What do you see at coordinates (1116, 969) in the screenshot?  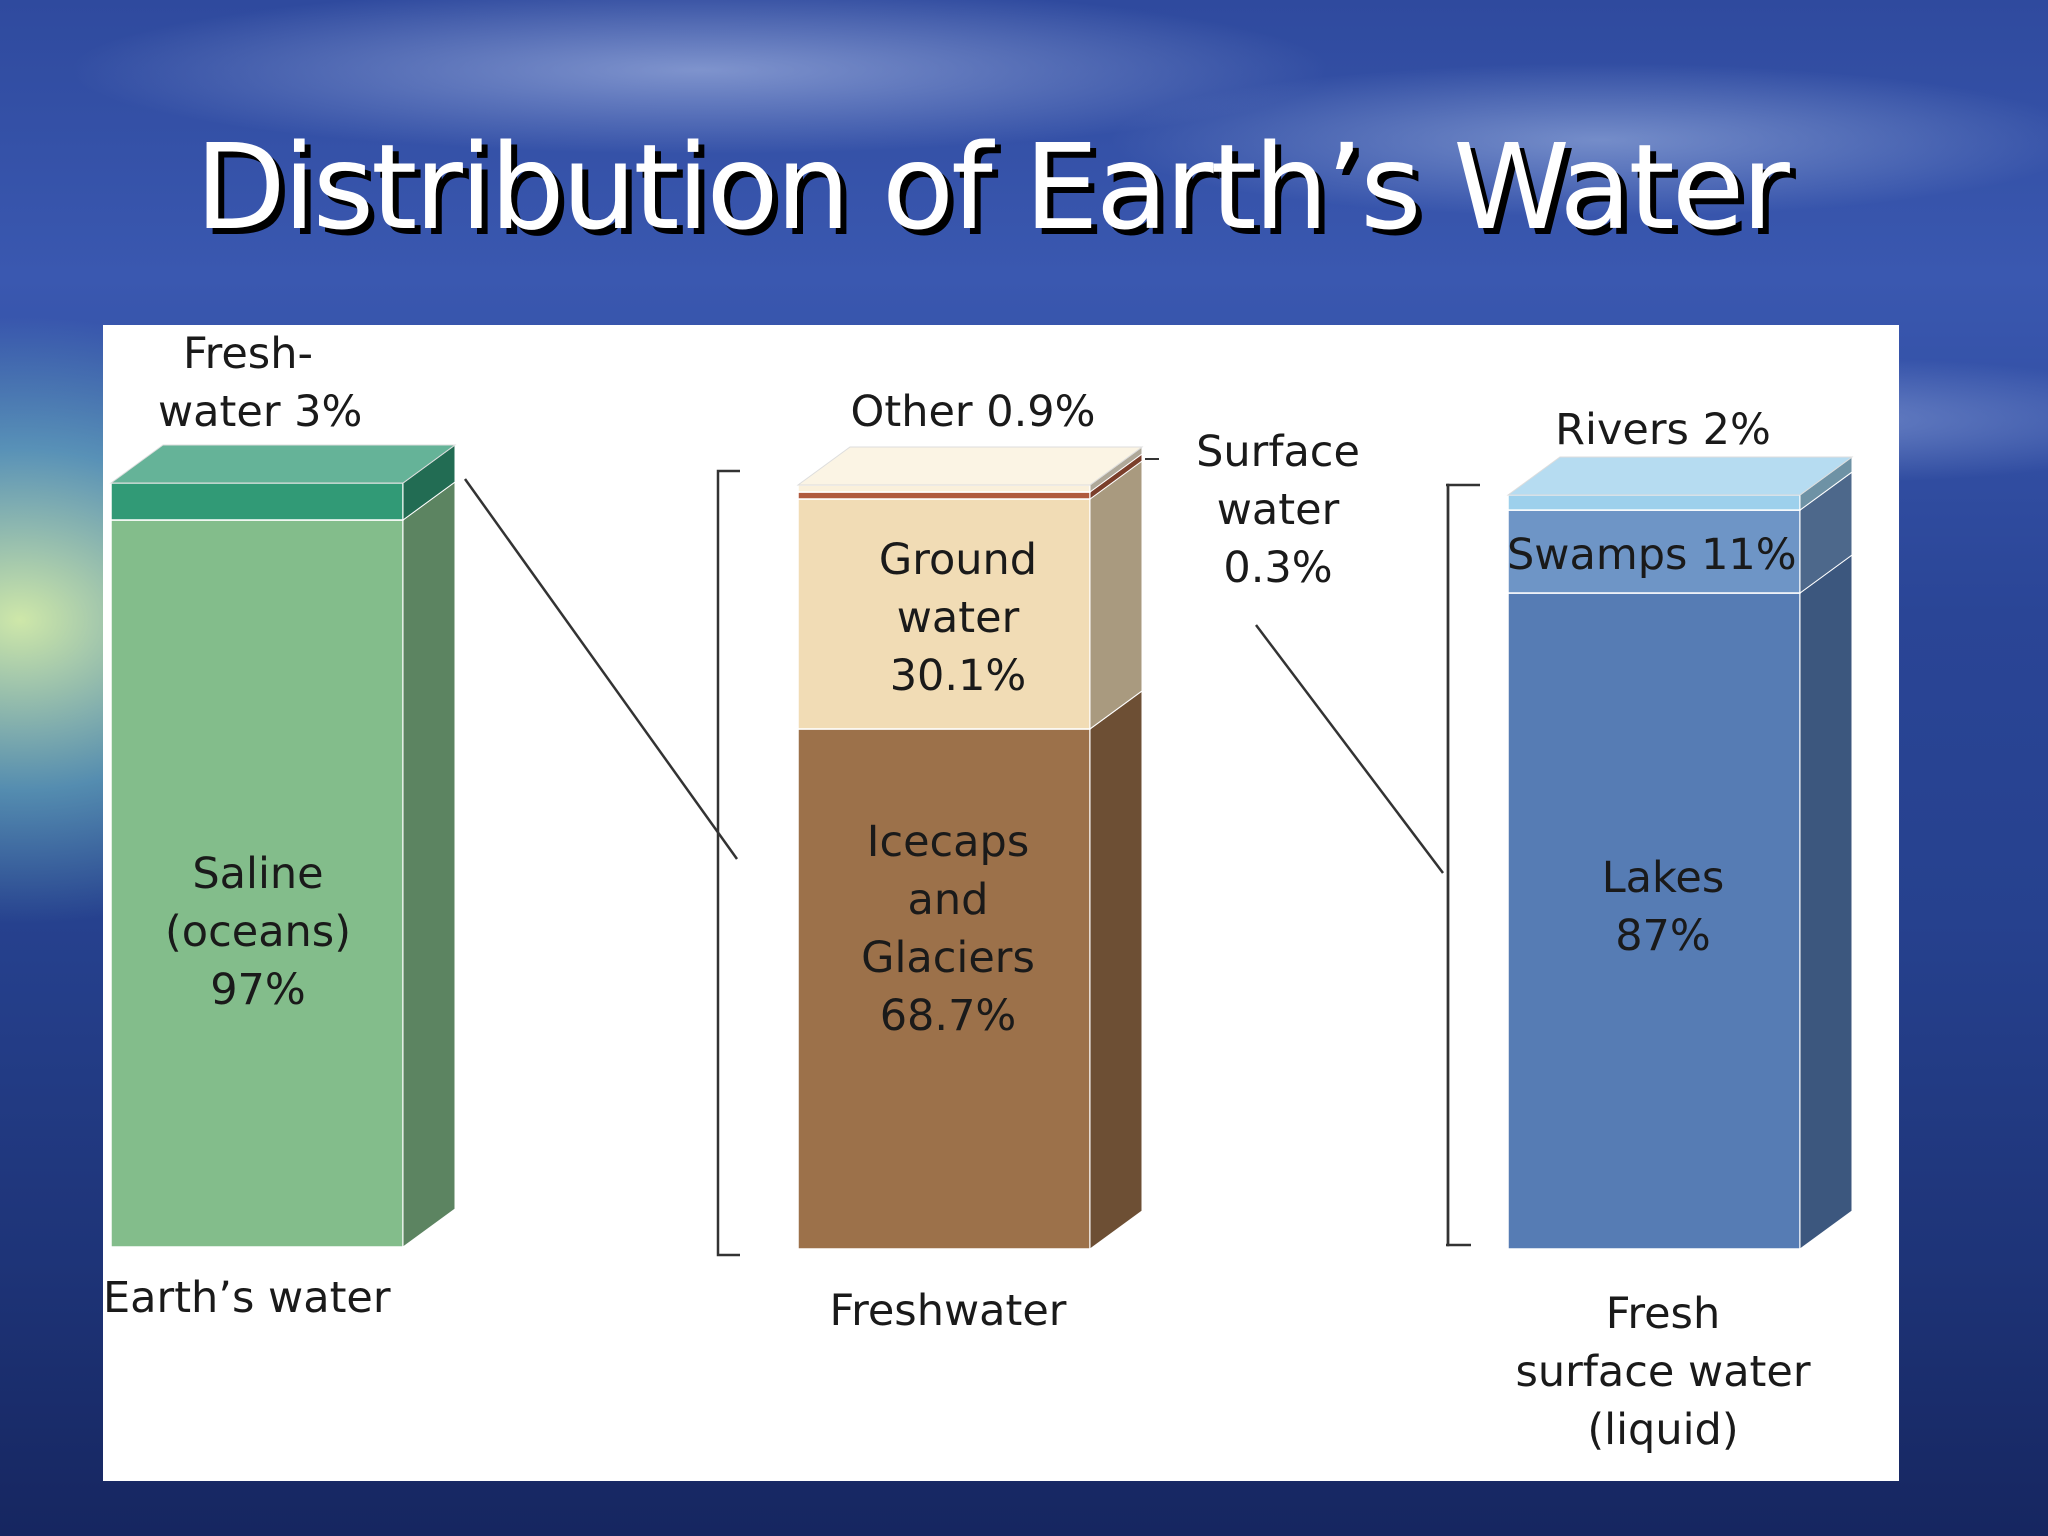 I see `segment-side-icecaps-and-glaciers` at bounding box center [1116, 969].